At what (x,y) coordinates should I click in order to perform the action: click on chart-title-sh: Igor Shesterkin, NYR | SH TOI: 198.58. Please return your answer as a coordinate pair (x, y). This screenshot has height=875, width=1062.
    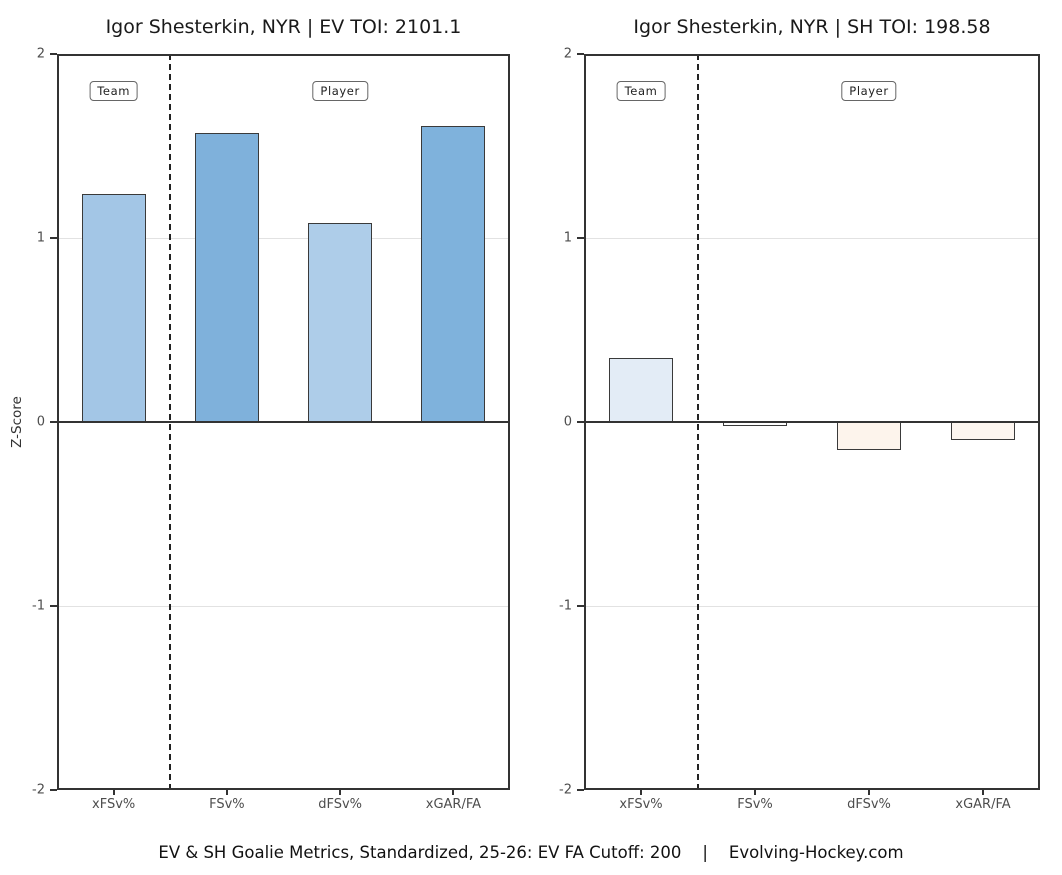
    Looking at the image, I should click on (812, 27).